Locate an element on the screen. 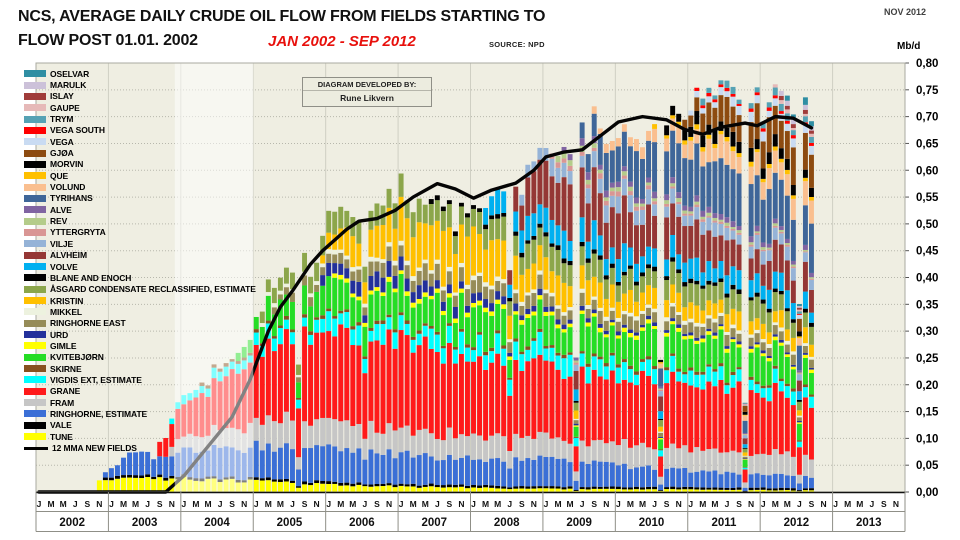  legend-label: VIGDIS EXT, ESTIMATE is located at coordinates (96, 379).